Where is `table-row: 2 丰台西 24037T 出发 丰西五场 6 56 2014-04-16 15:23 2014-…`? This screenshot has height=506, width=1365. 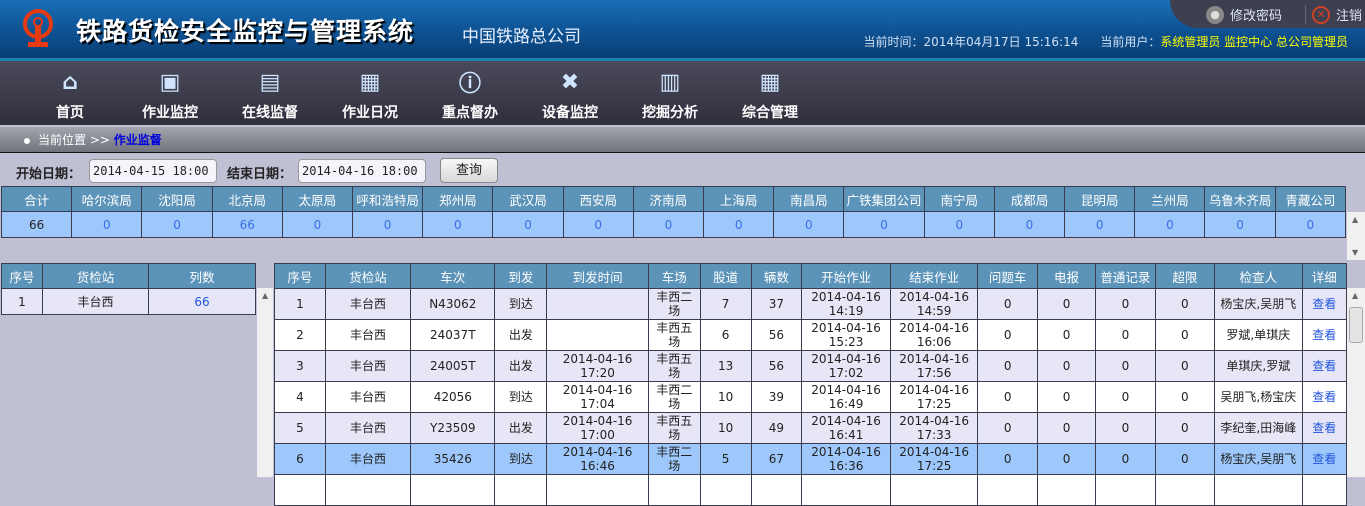 table-row: 2 丰台西 24037T 出发 丰西五场 6 56 2014-04-16 15:23 2014-… is located at coordinates (811, 335).